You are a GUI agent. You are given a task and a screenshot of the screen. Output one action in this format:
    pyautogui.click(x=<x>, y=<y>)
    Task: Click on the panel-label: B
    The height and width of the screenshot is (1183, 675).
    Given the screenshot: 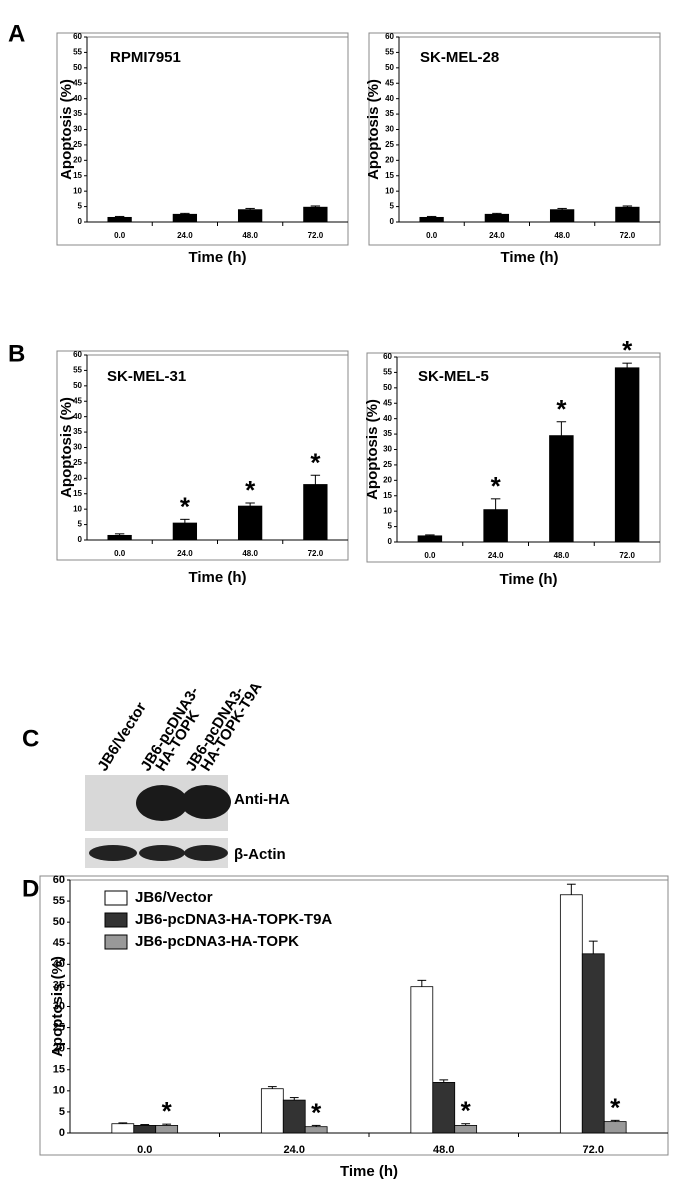 What is the action you would take?
    pyautogui.click(x=16, y=353)
    